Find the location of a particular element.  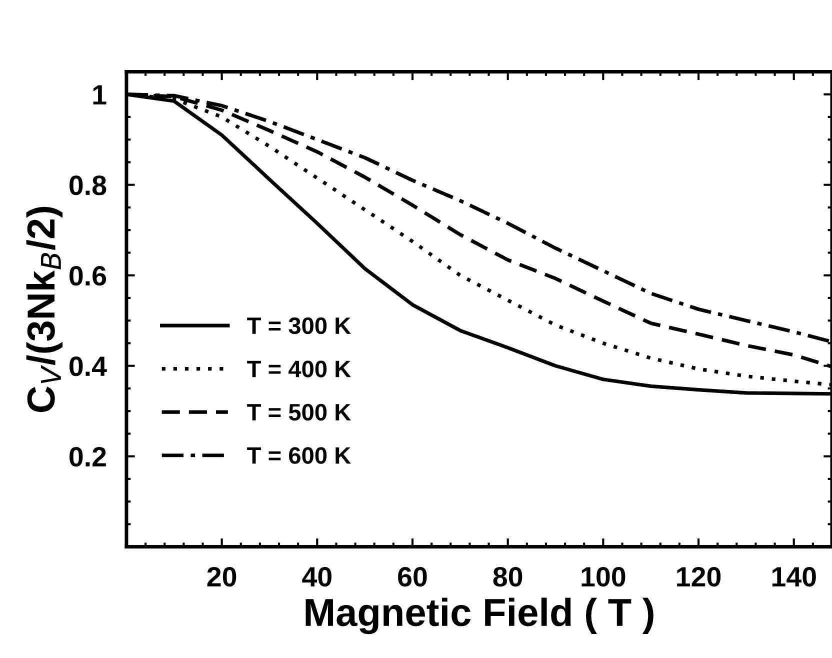

x-tick-label: 100 is located at coordinates (604, 576).